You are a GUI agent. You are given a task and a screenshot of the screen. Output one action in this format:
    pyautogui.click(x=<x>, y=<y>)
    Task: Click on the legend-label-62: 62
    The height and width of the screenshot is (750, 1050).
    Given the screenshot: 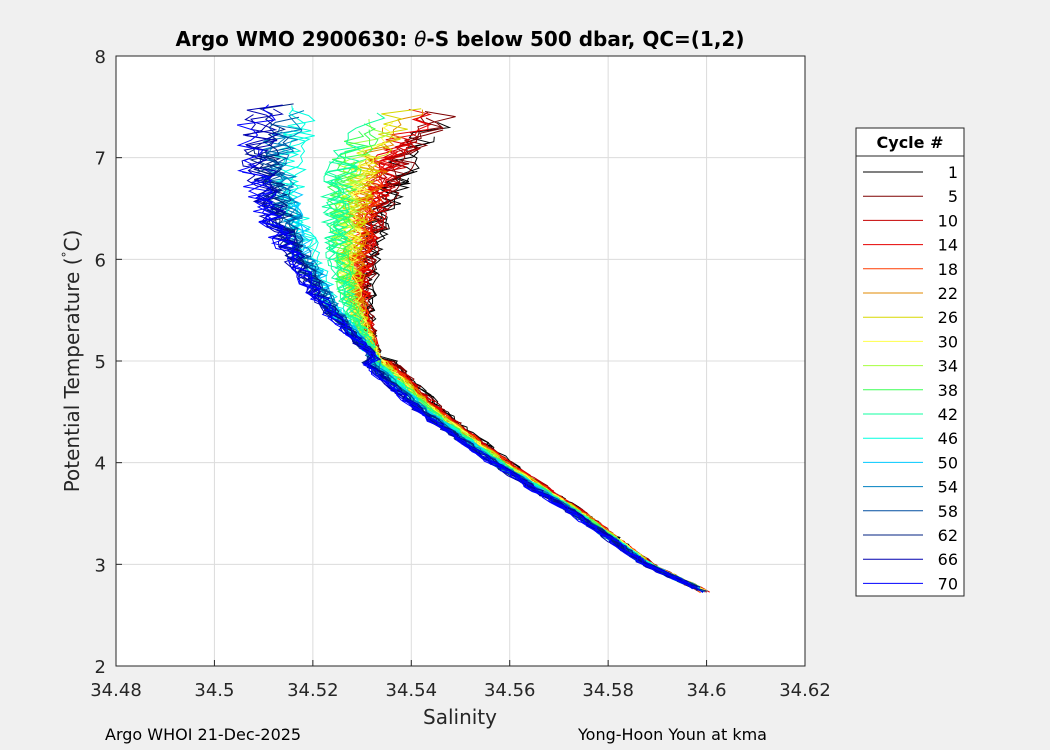 What is the action you would take?
    pyautogui.click(x=948, y=535)
    